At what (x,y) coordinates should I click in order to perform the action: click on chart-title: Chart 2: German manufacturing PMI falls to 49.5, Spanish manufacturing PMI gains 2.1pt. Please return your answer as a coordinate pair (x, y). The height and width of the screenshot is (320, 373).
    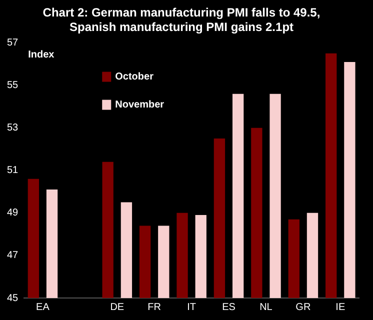
    Looking at the image, I should click on (181, 20).